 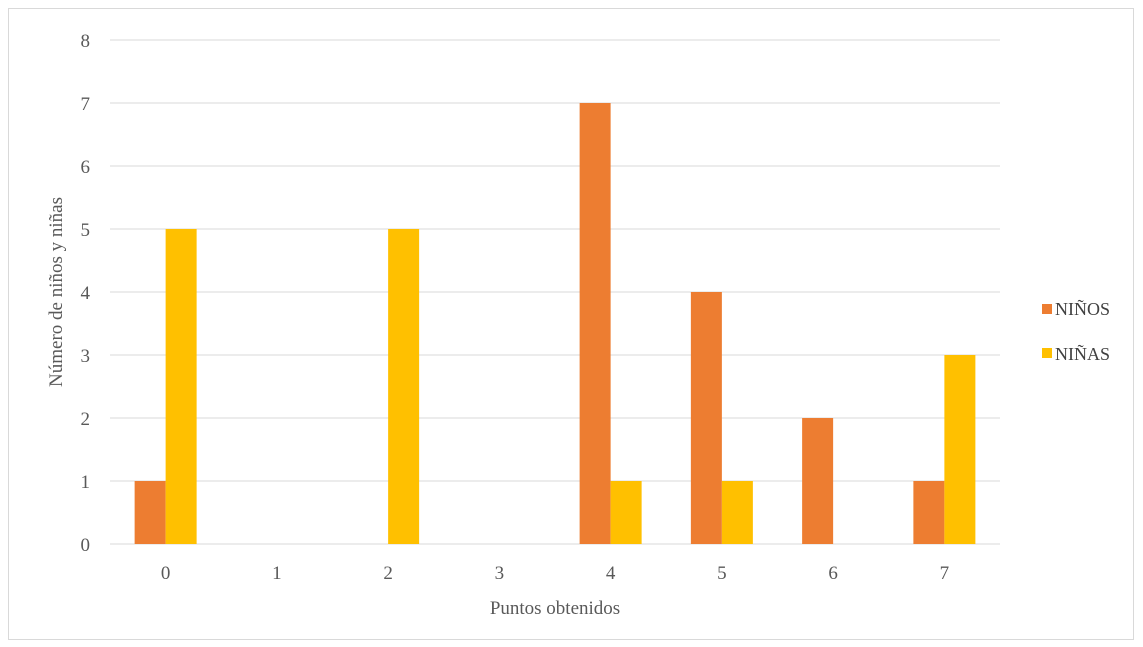 What do you see at coordinates (1076, 331) in the screenshot?
I see `legend: NIÑOS NIÑAS` at bounding box center [1076, 331].